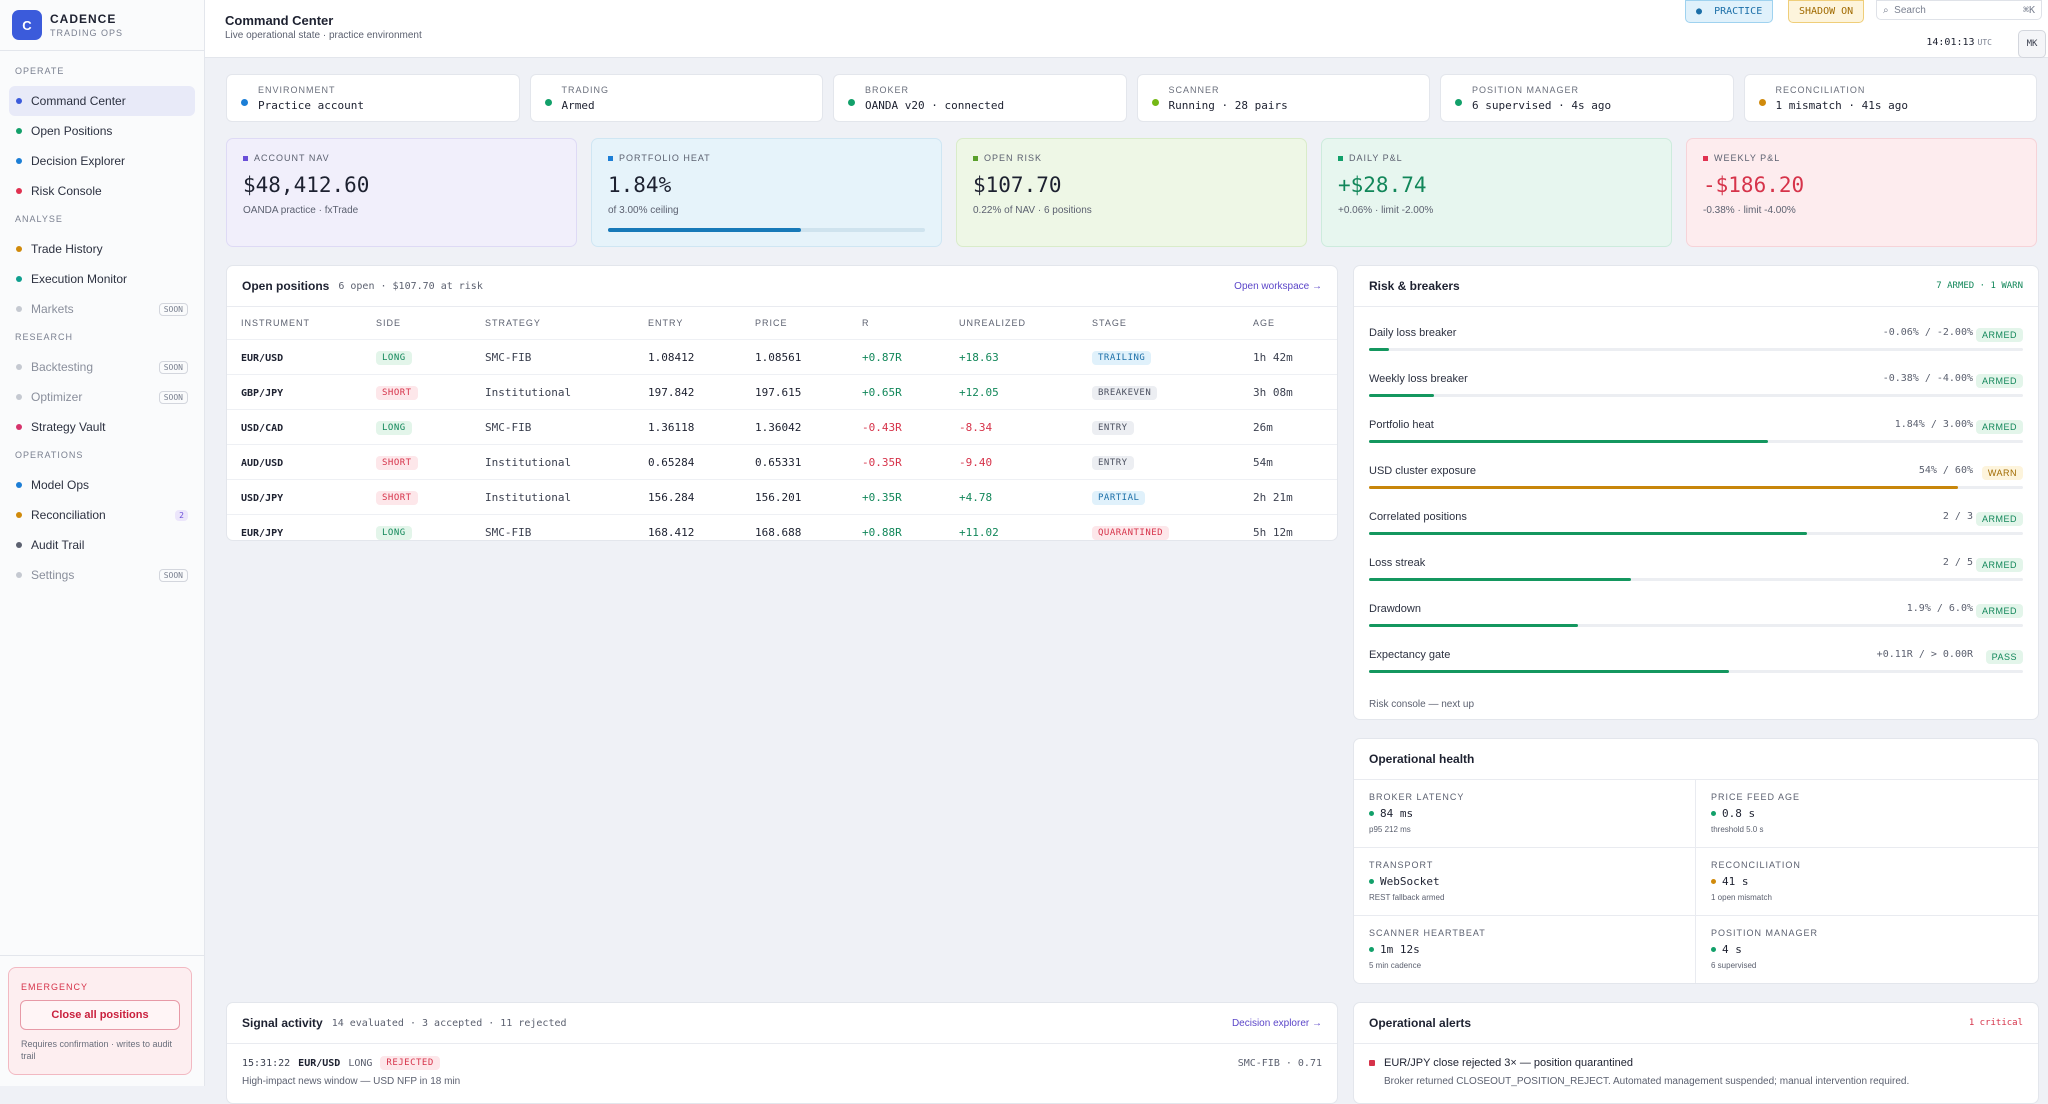 Image resolution: width=2048 pixels, height=1104 pixels. I want to click on cell-text: +11.02, so click(979, 532).